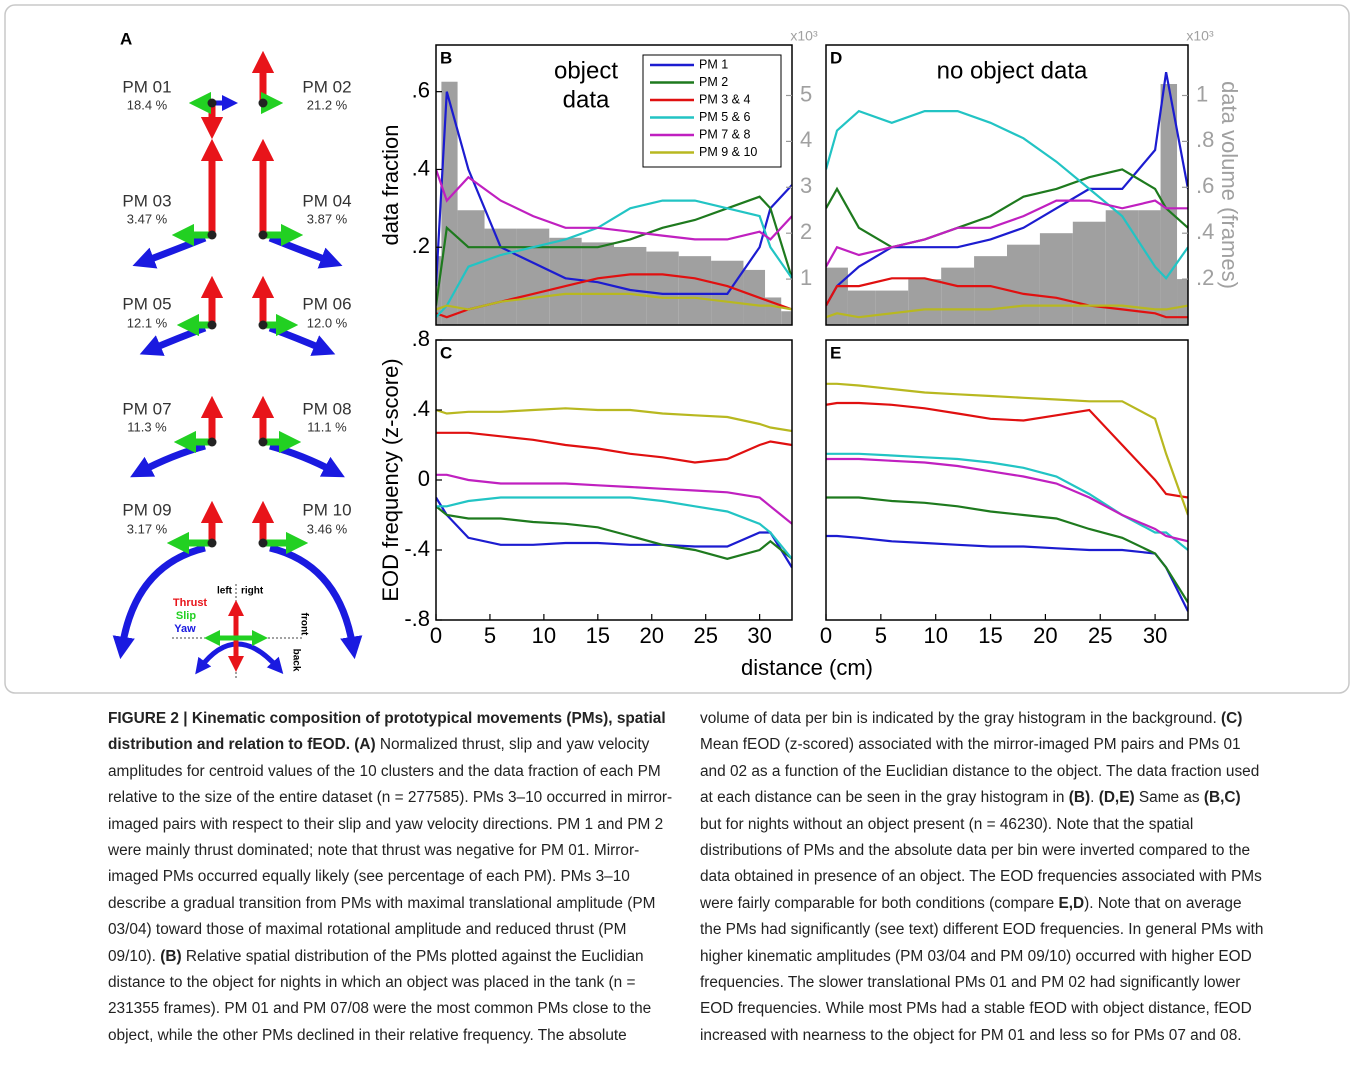  Describe the element at coordinates (806, 231) in the screenshot. I see `y2-tick-label: 2` at that location.